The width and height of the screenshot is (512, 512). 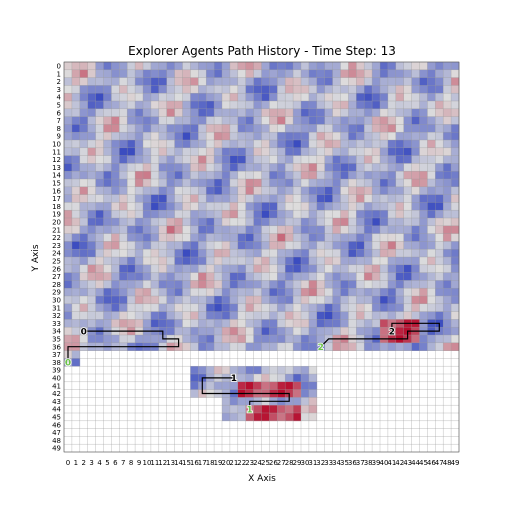 I want to click on agent-start-label: 0, so click(x=84, y=332).